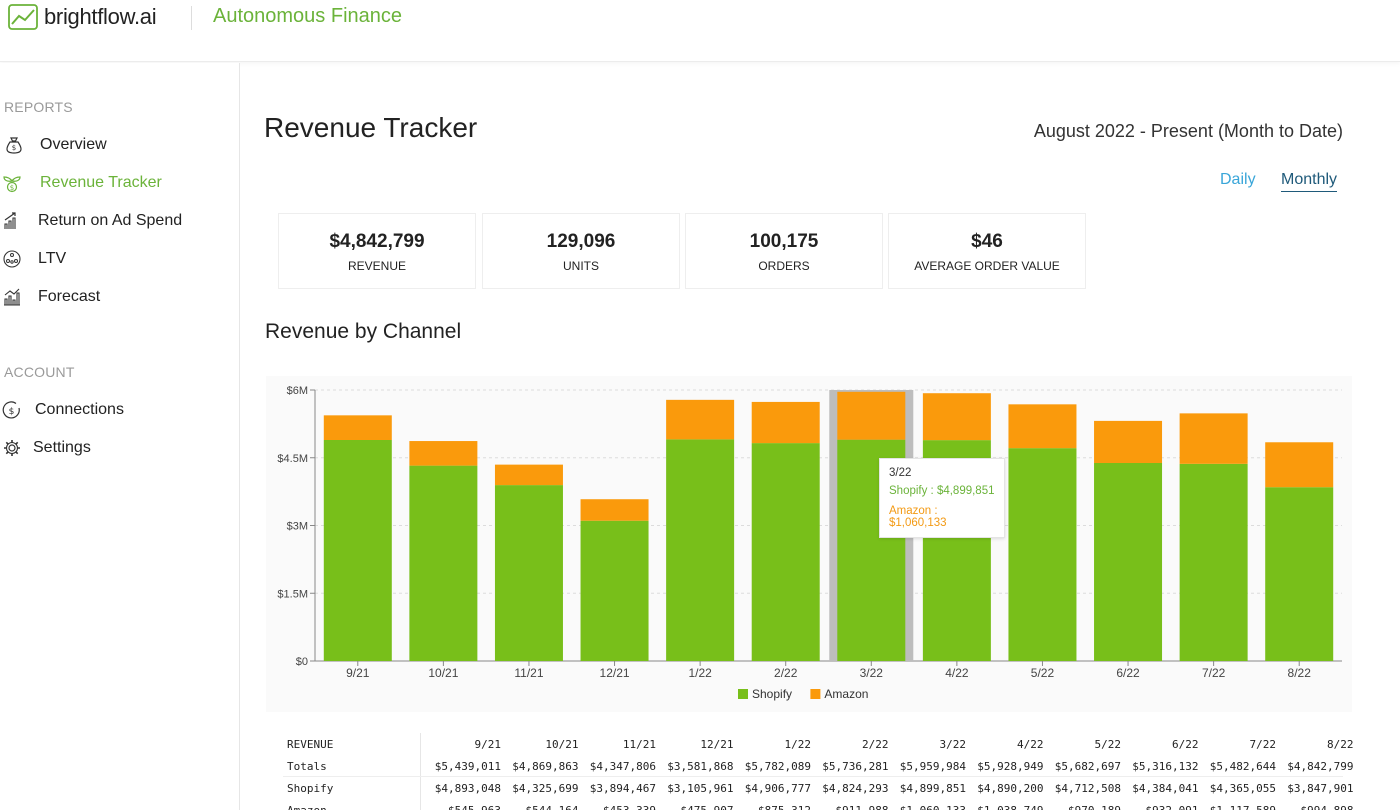  Describe the element at coordinates (545, 766) in the screenshot. I see `table-cell: $4,869,863` at that location.